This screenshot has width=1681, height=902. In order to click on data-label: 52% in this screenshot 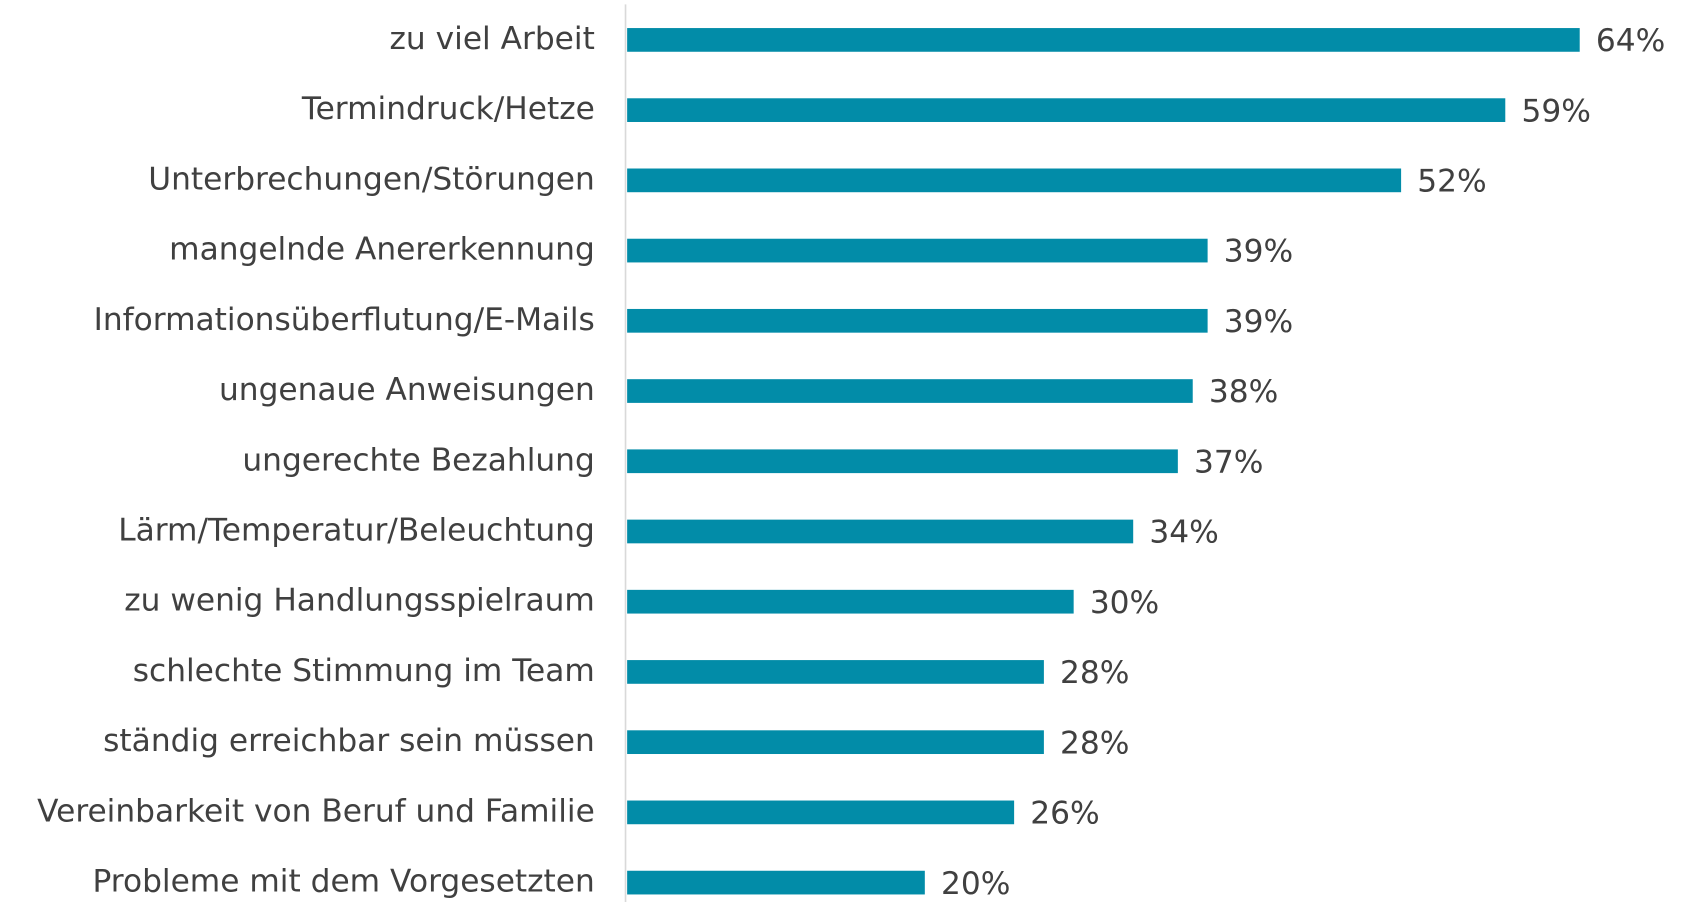, I will do `click(1451, 182)`.